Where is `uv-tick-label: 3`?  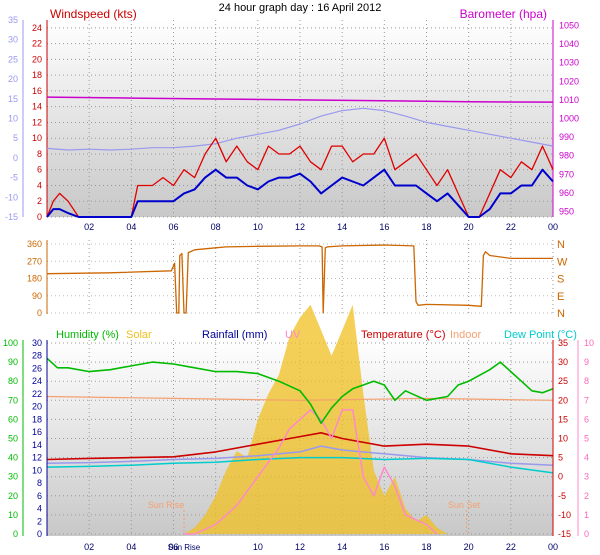
uv-tick-label: 3 is located at coordinates (586, 477).